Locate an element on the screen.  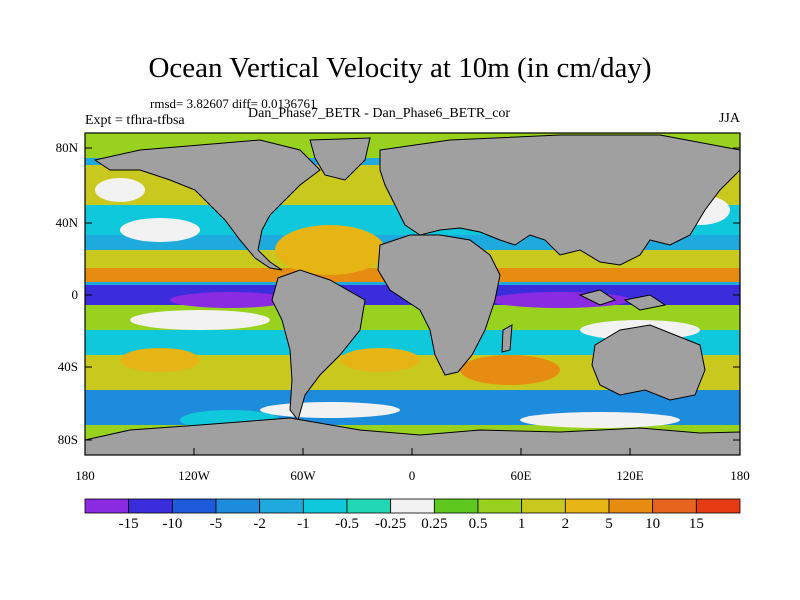
lon-tick-180w: 180 is located at coordinates (85, 475).